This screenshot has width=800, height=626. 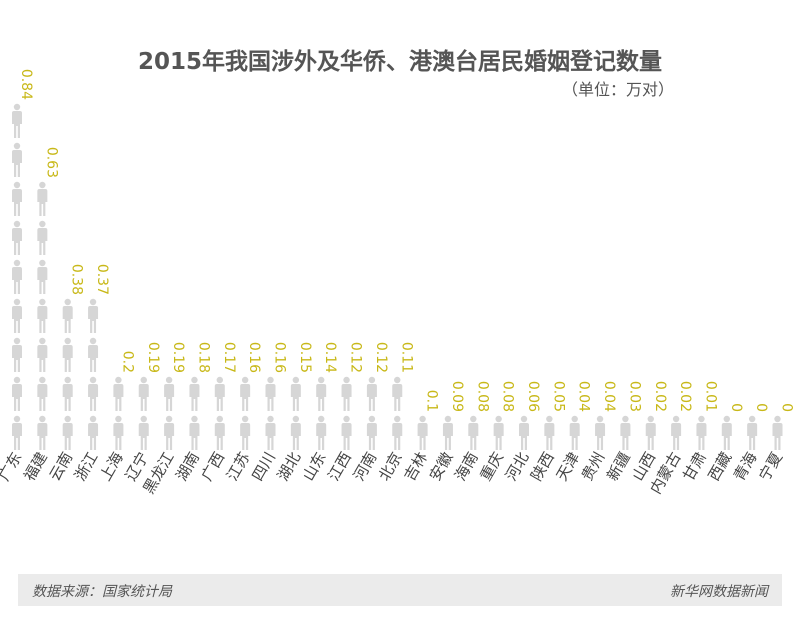 I want to click on category-label: 四川, so click(x=263, y=466).